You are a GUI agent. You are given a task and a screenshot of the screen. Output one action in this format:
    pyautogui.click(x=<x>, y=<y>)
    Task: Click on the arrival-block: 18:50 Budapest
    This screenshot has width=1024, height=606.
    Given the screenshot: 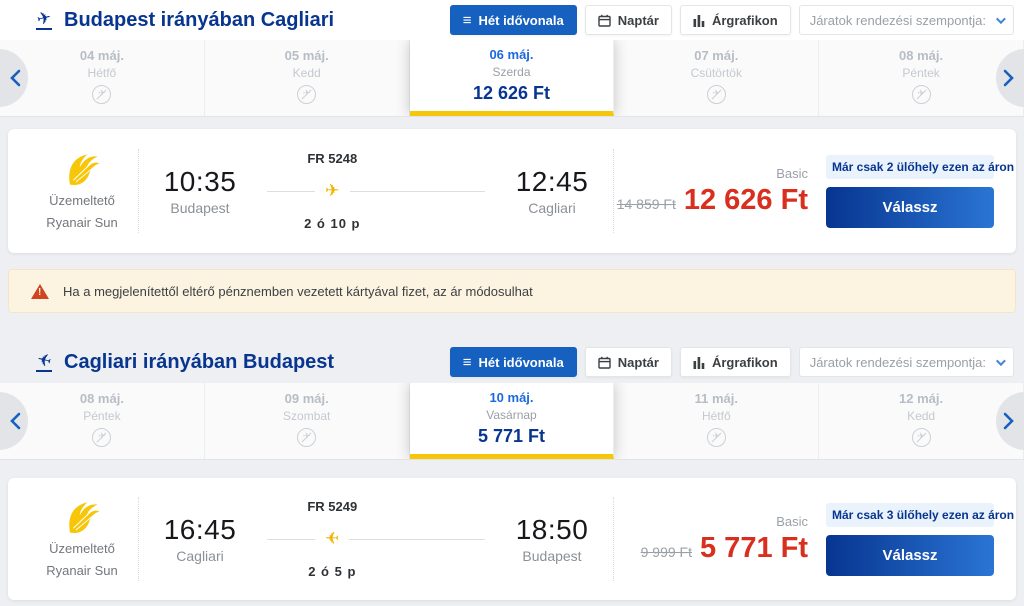 What is the action you would take?
    pyautogui.click(x=552, y=539)
    